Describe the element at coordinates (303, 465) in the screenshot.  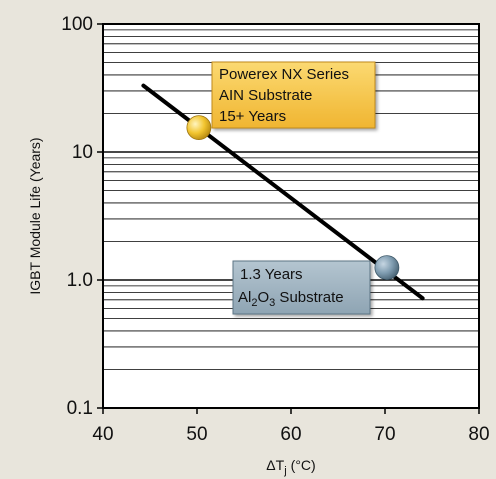
I see `x-axis-label-unit: (°C)` at that location.